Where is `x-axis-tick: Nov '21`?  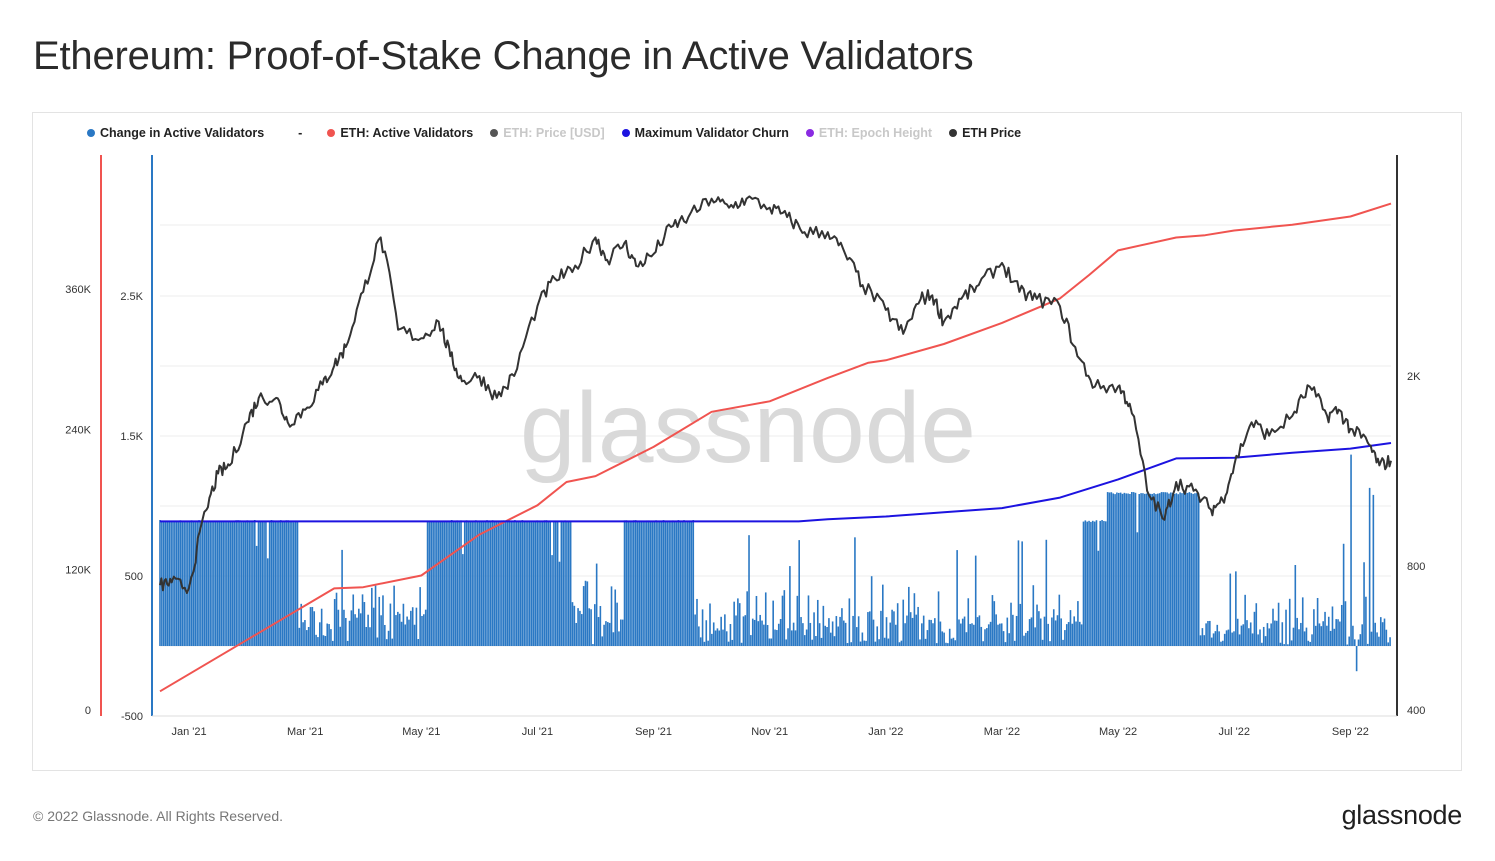 x-axis-tick: Nov '21 is located at coordinates (769, 732).